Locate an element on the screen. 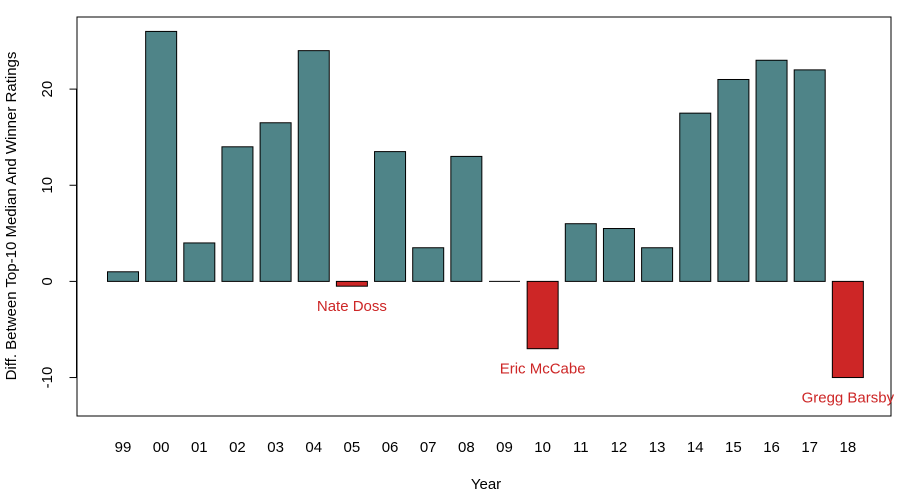 Image resolution: width=913 pixels, height=499 pixels. annotations: Nate Doss Eric McCabe Gregg Barsby is located at coordinates (606, 352).